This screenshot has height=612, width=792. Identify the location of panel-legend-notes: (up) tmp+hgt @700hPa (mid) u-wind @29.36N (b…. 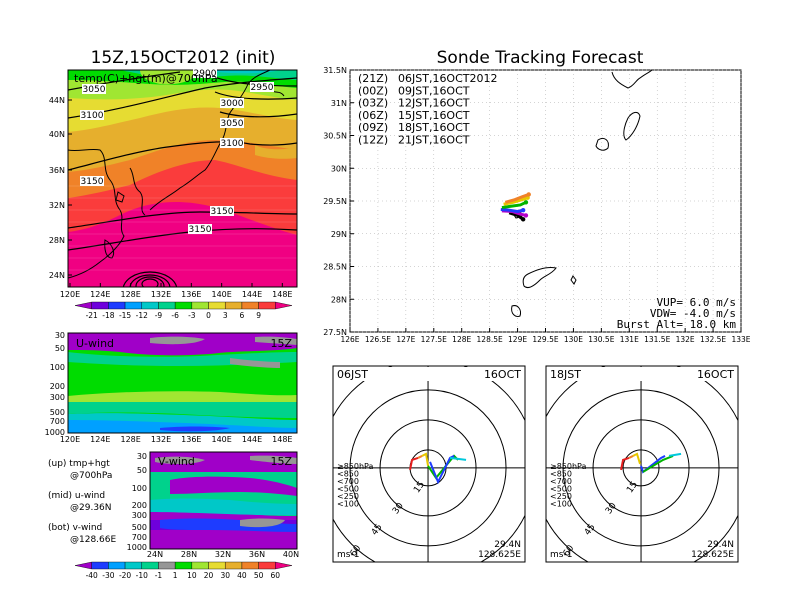
(82, 502).